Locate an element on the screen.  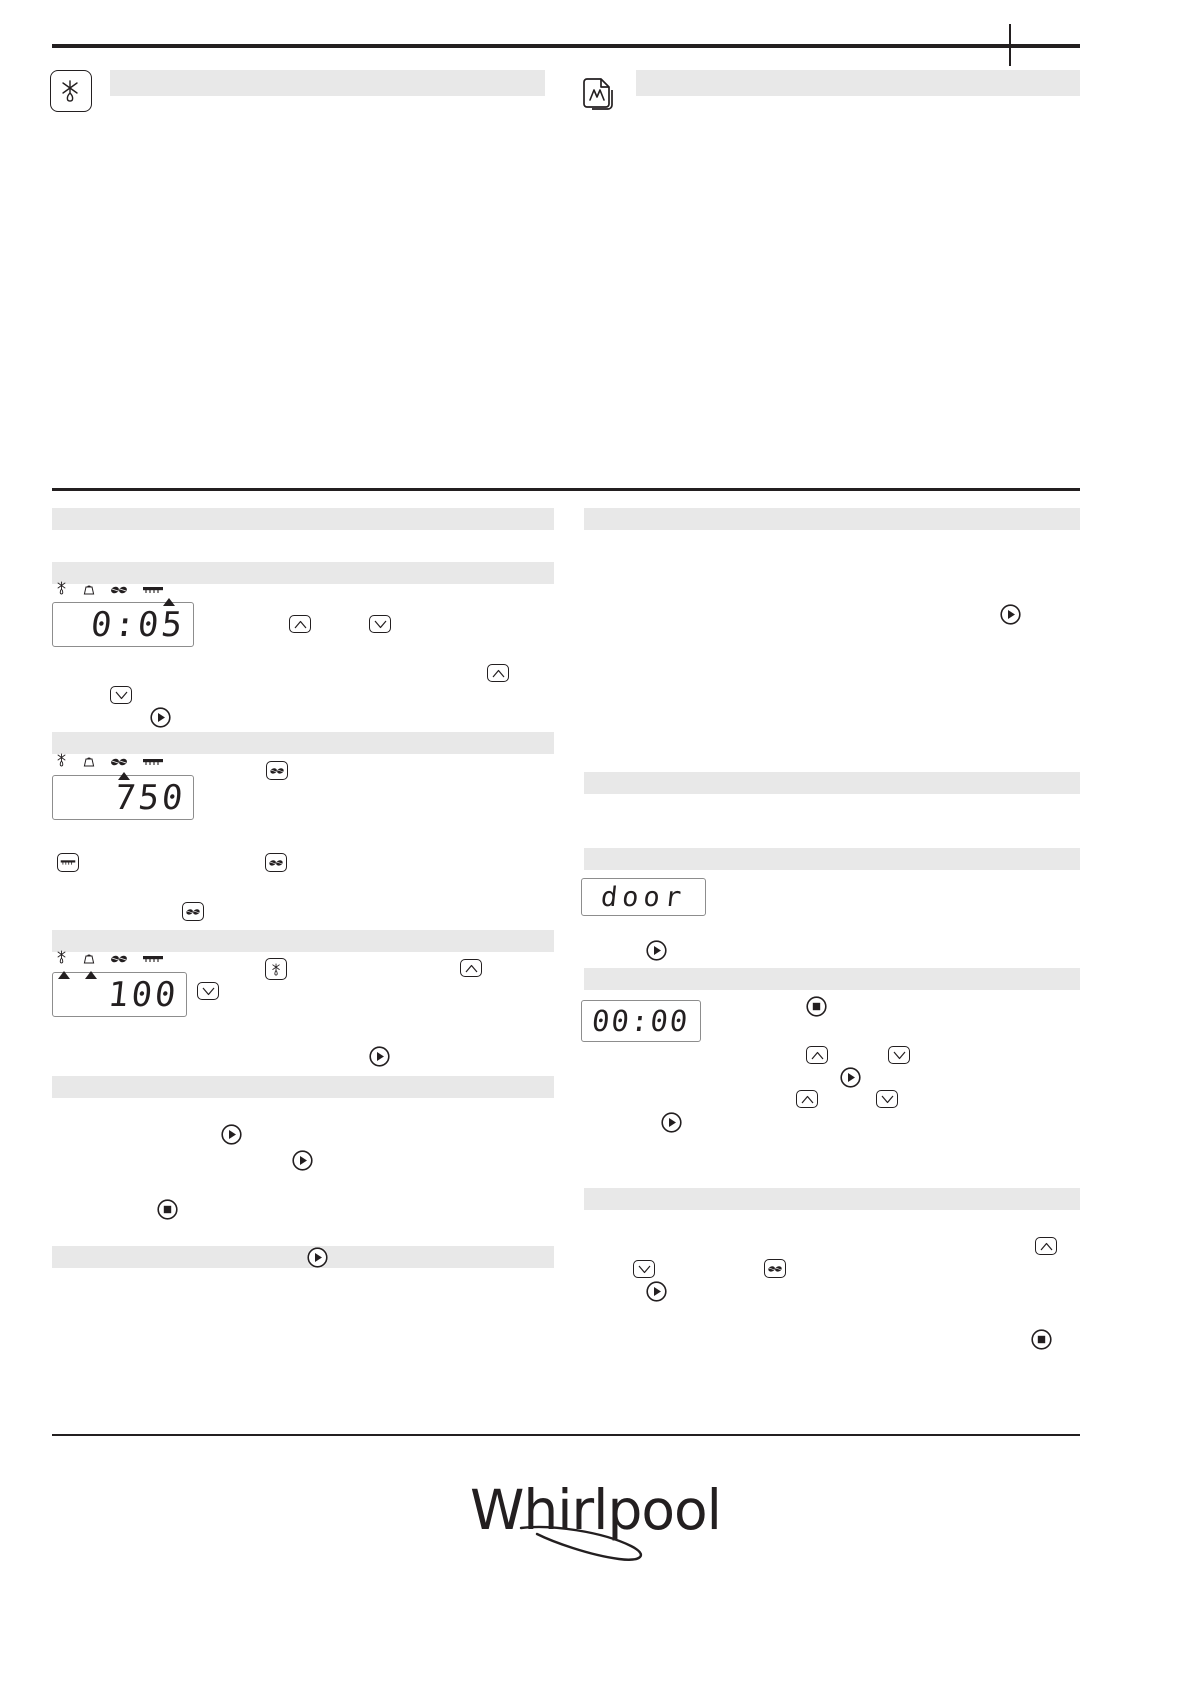
left-sub2-title-band is located at coordinates (303, 743).